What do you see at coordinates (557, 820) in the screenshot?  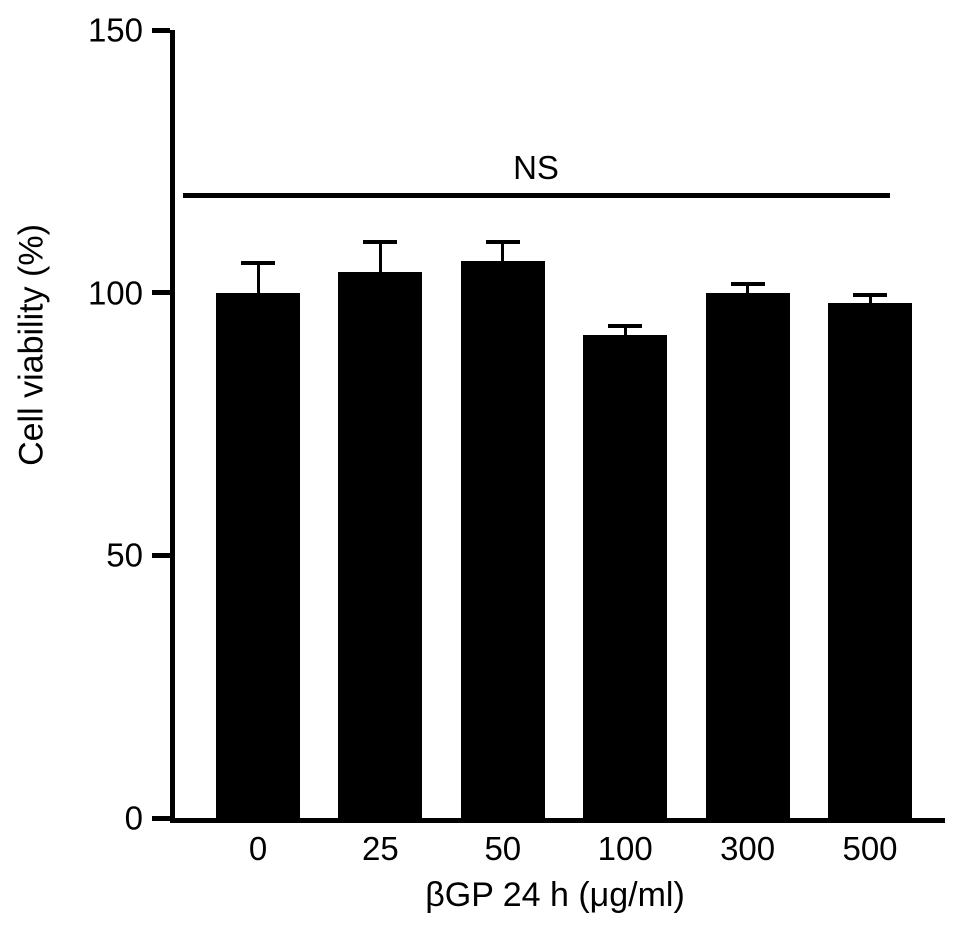 I see `x-axis-line` at bounding box center [557, 820].